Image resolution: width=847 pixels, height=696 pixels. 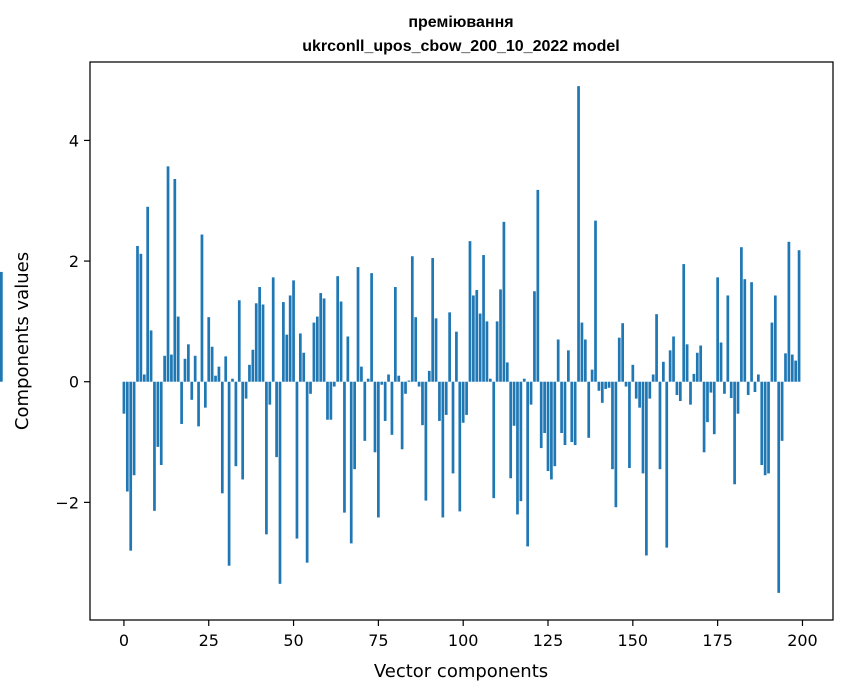 What do you see at coordinates (22, 341) in the screenshot?
I see `y-axis-label: Components values` at bounding box center [22, 341].